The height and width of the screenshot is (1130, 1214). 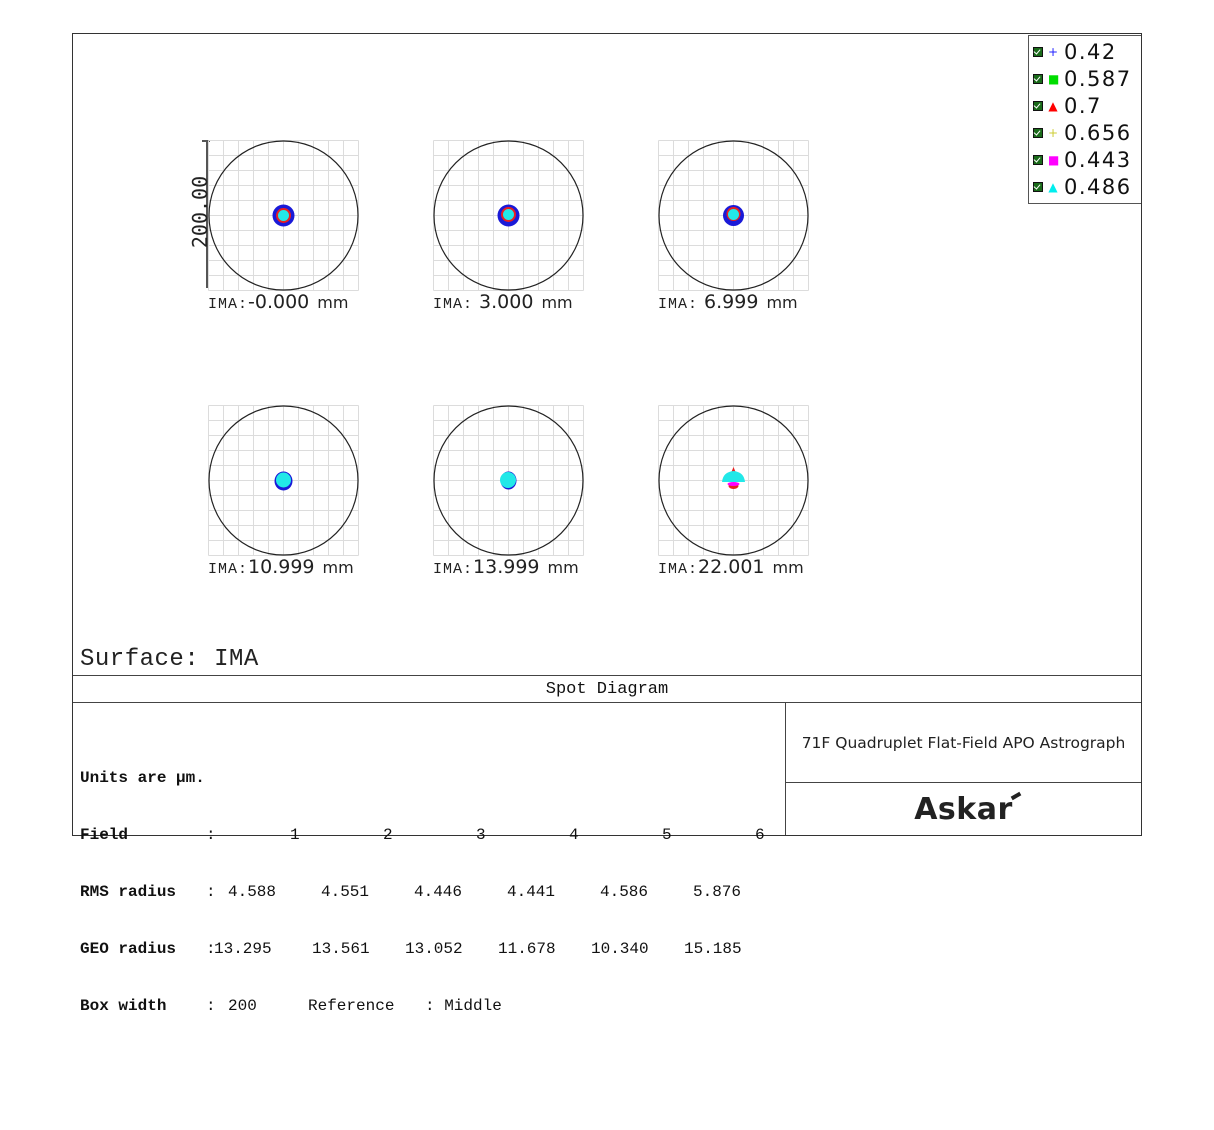 What do you see at coordinates (1085, 105) in the screenshot?
I see `legend-item-0.7: ▲ 0.7` at bounding box center [1085, 105].